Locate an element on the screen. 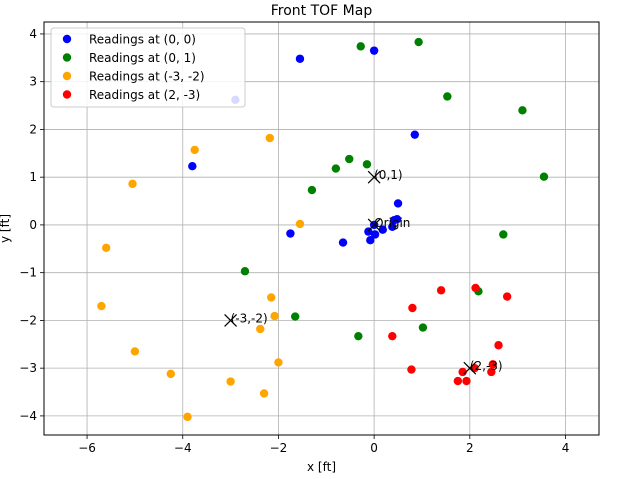  x-axis-label: x [ft] is located at coordinates (321, 467).